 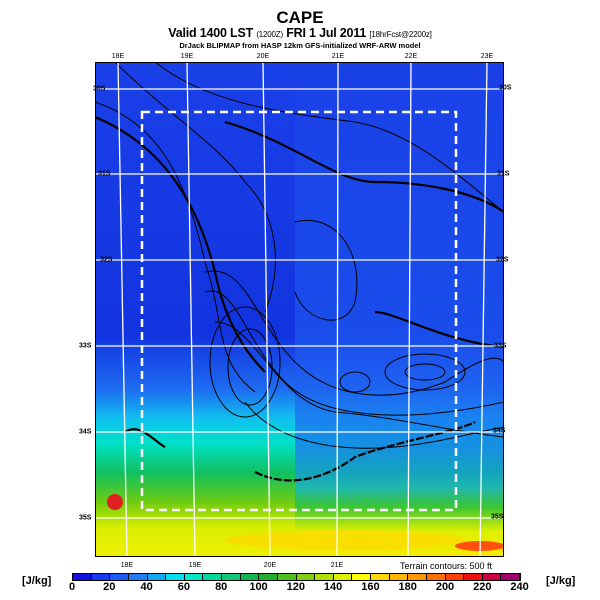 I want to click on cape-high-southeast, so click(x=479, y=546).